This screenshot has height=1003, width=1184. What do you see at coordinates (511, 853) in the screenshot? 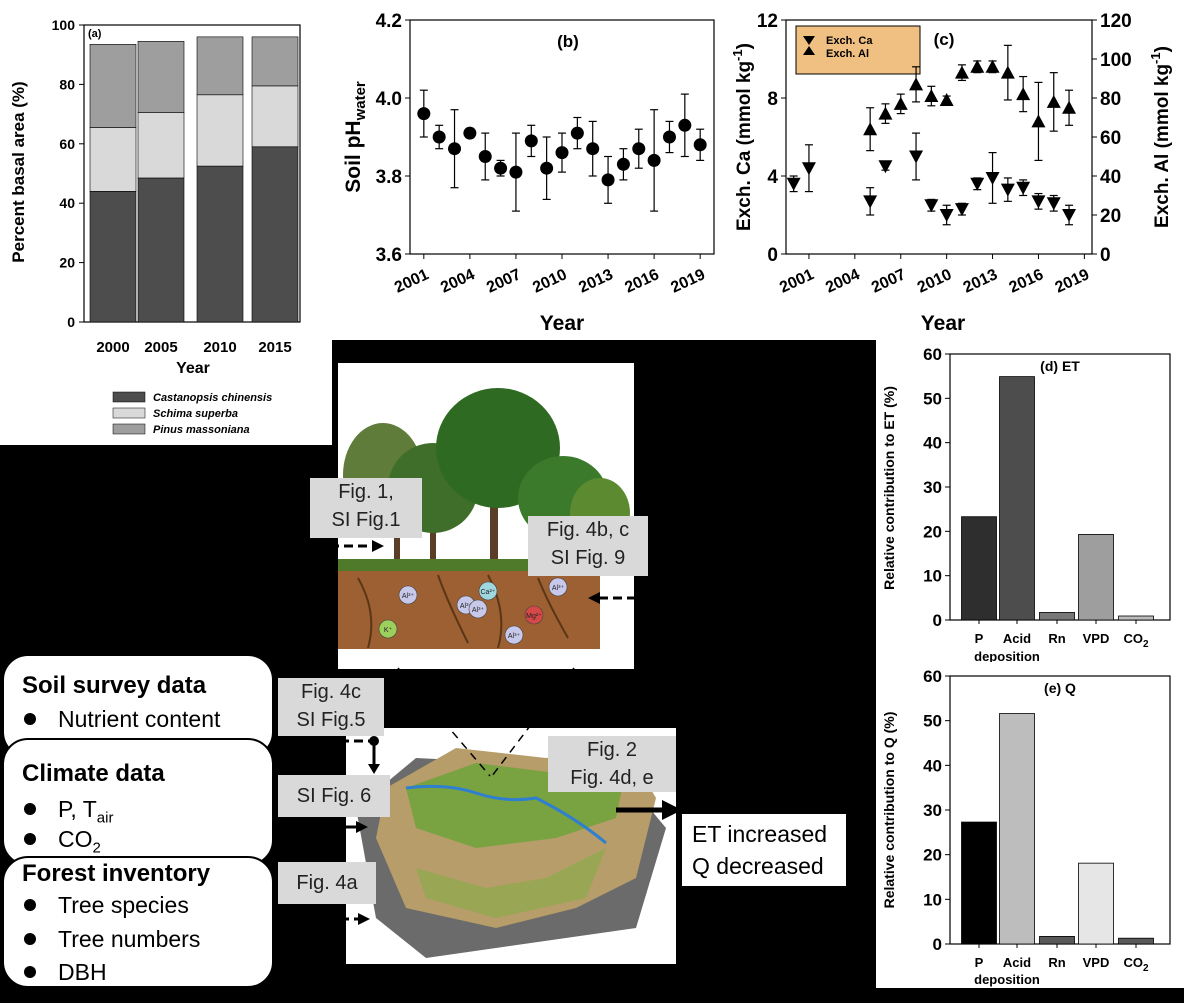
I see `watershed-graphic` at bounding box center [511, 853].